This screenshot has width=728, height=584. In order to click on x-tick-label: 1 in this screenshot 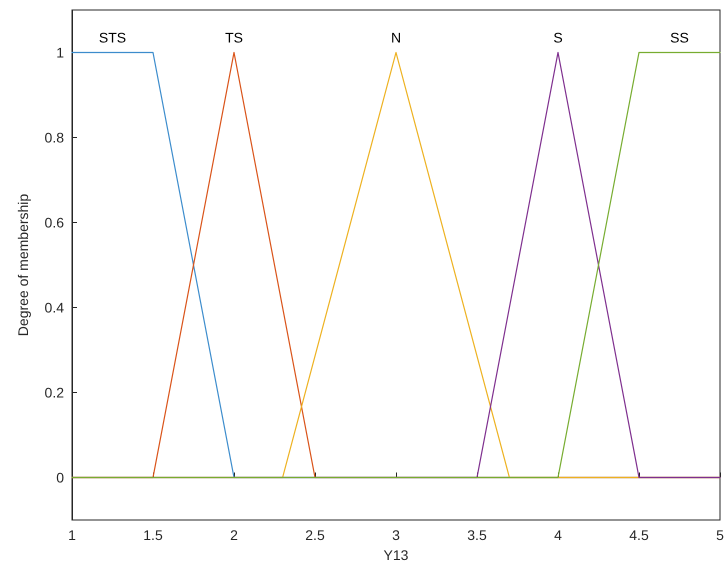, I will do `click(72, 535)`.